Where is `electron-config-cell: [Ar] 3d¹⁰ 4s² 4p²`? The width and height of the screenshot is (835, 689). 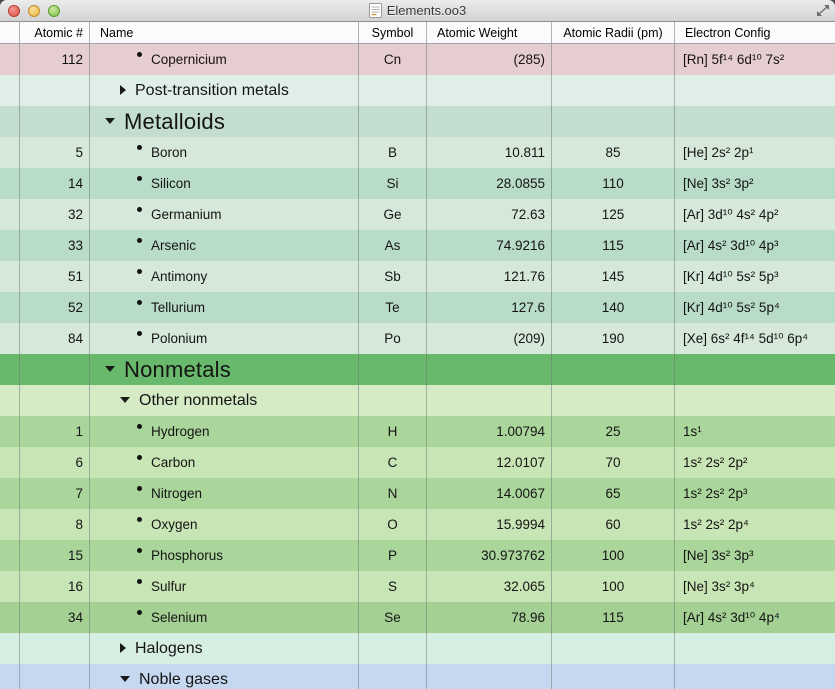 electron-config-cell: [Ar] 3d¹⁰ 4s² 4p² is located at coordinates (731, 214).